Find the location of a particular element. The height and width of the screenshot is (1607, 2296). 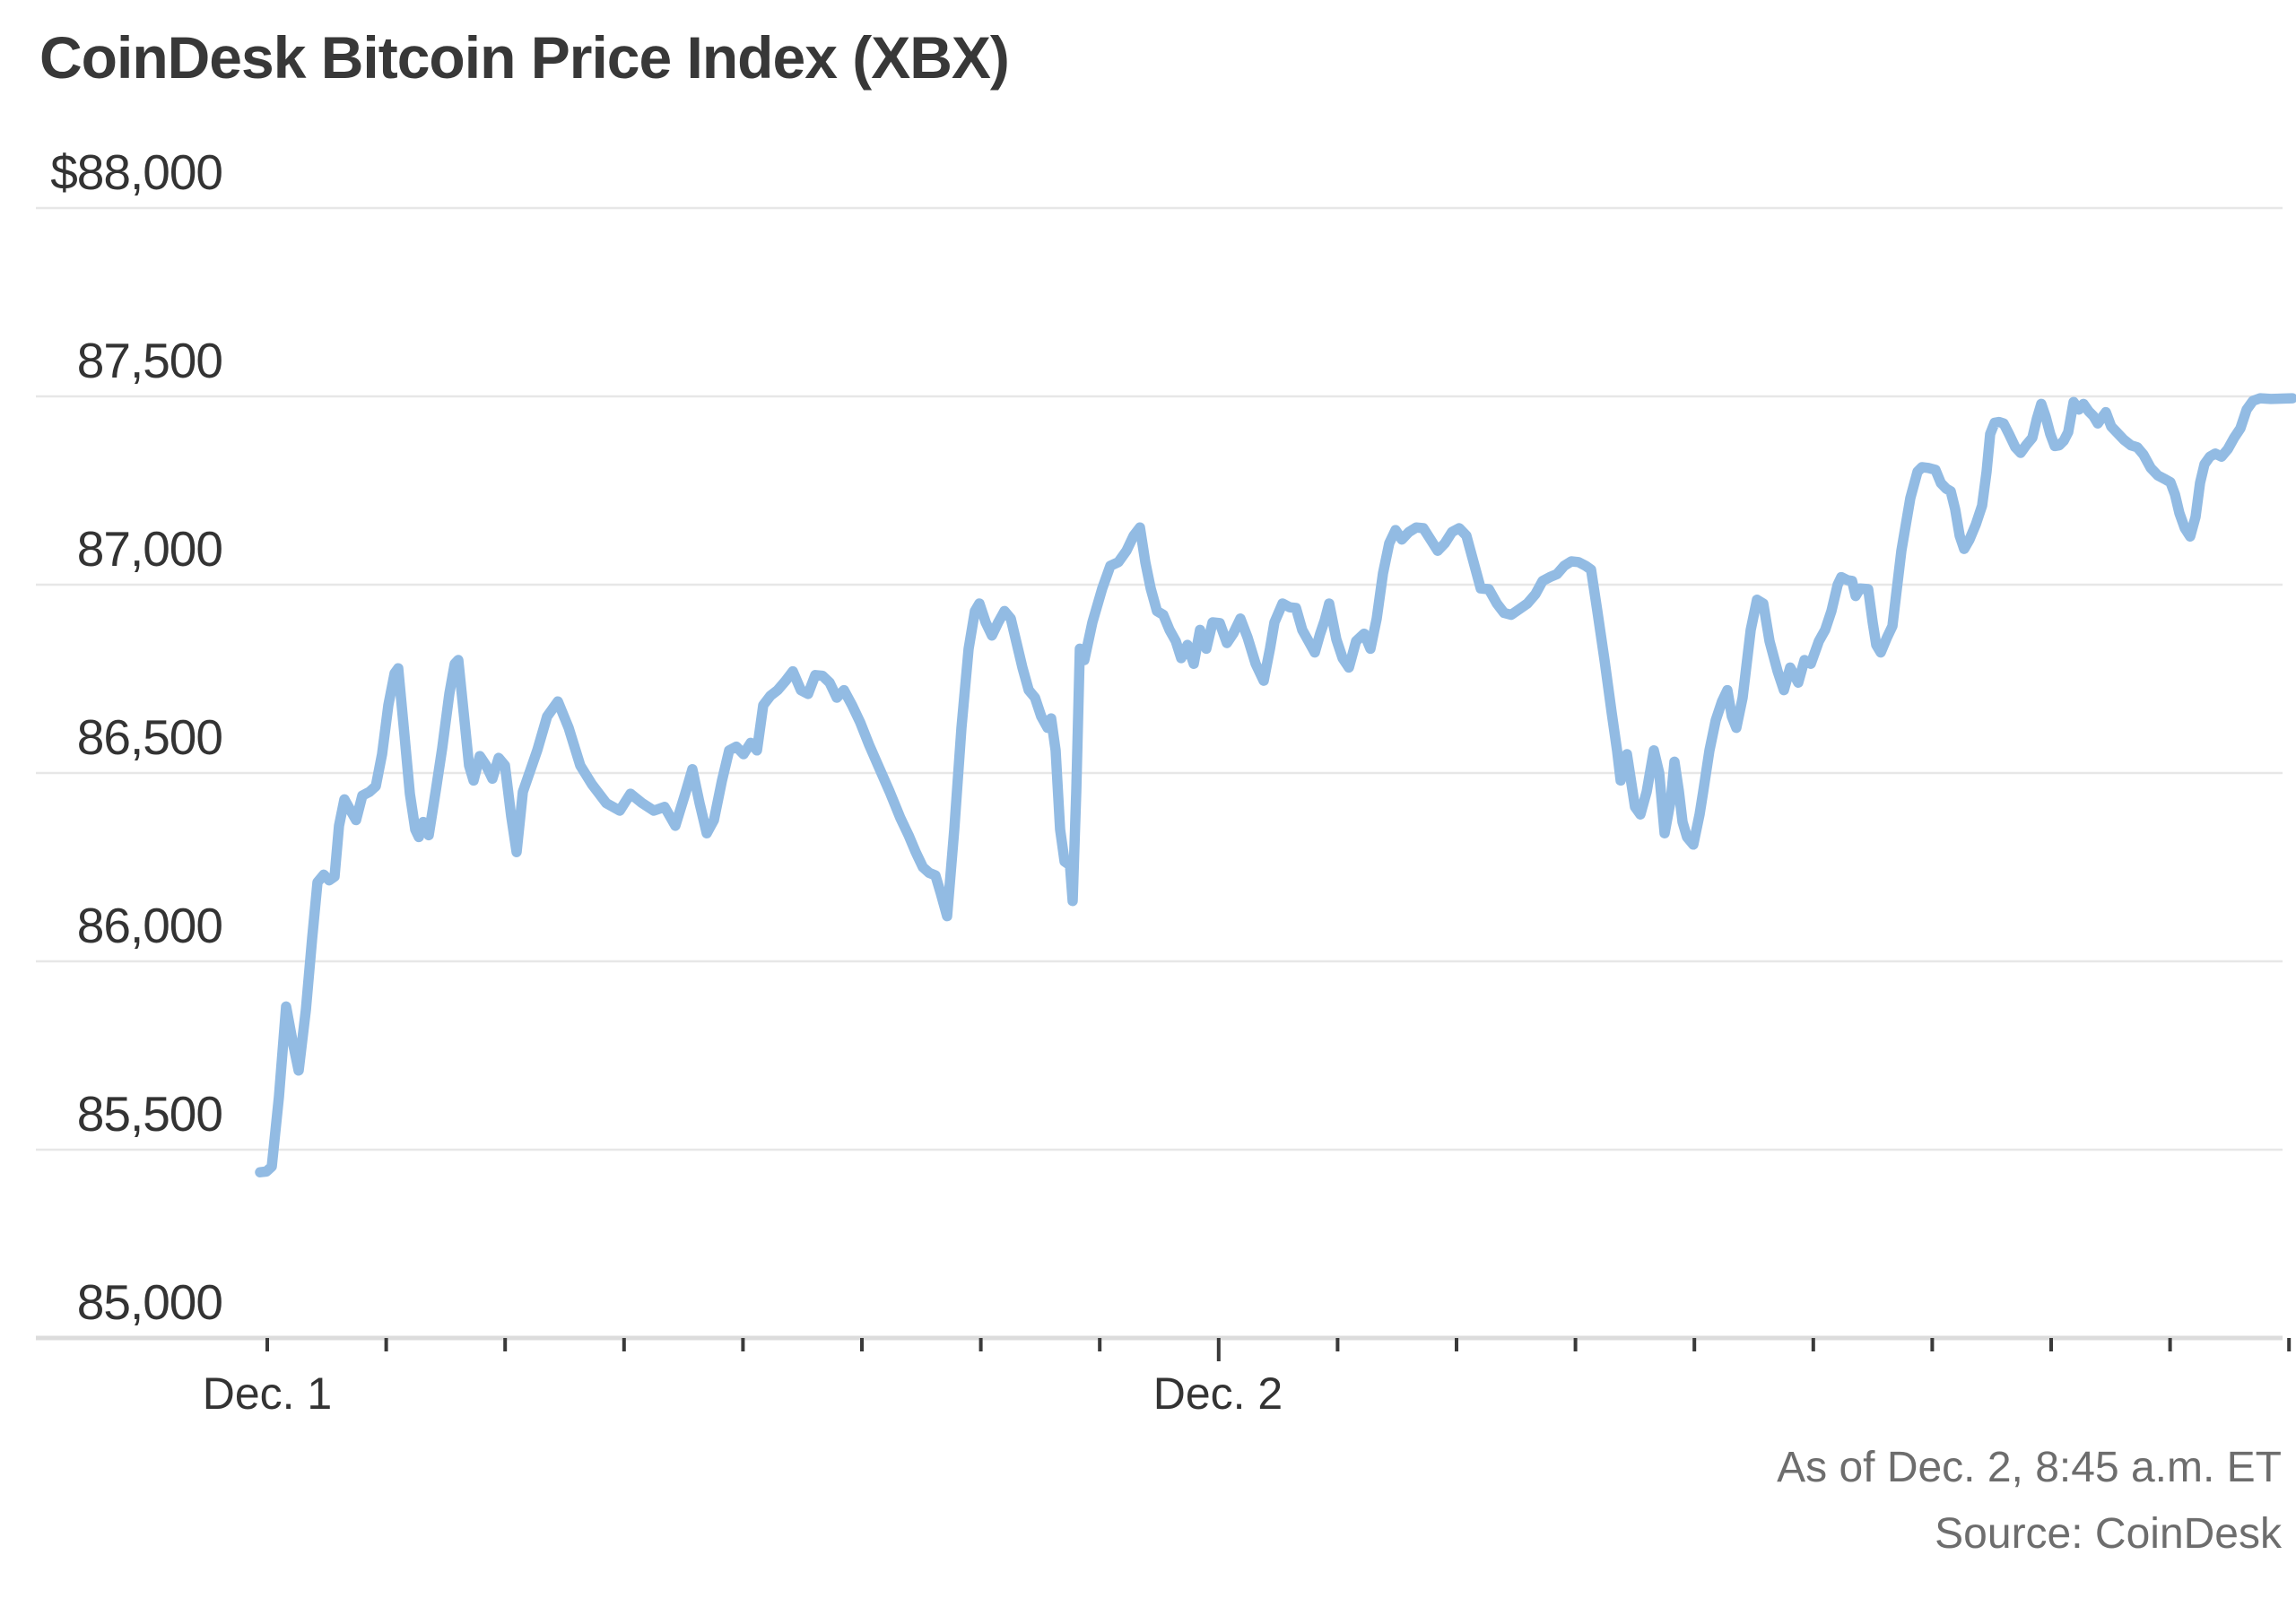

y-axis-label: 87,000 is located at coordinates (149, 549).